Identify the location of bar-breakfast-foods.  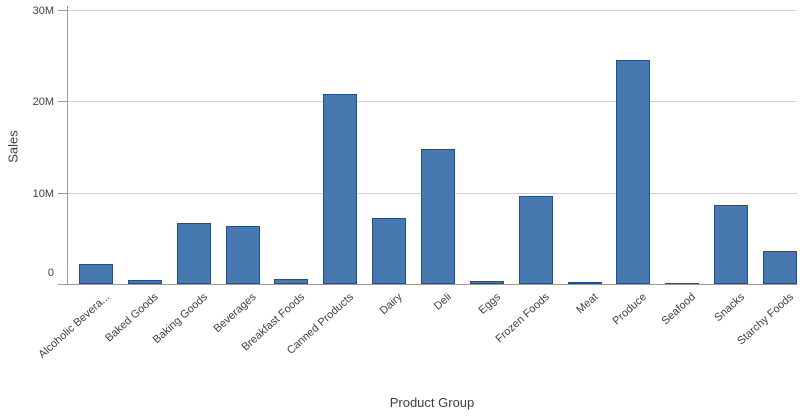
(291, 281).